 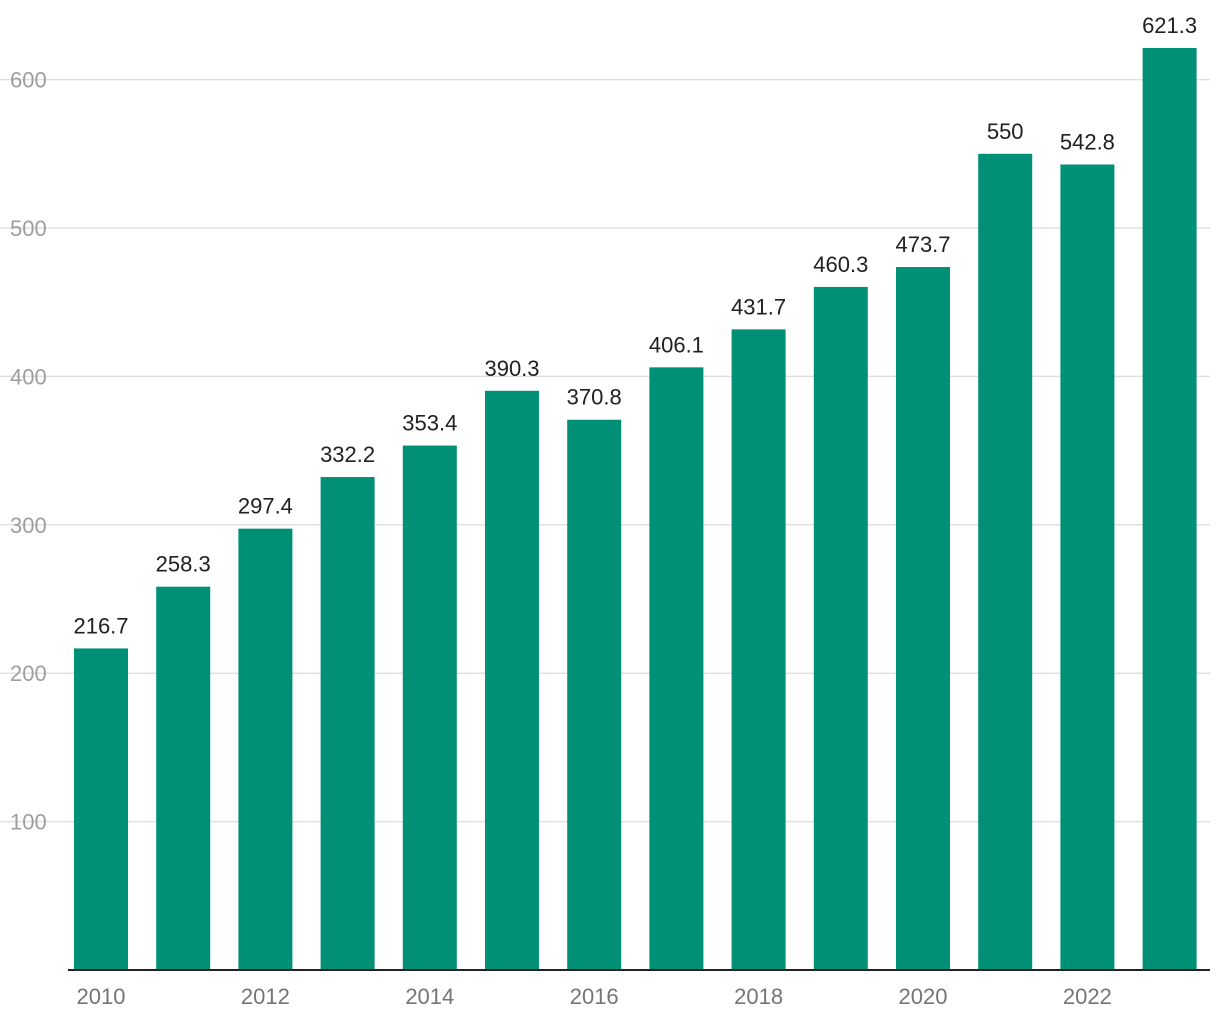 I want to click on data-label-2021: 550, so click(x=1005, y=131).